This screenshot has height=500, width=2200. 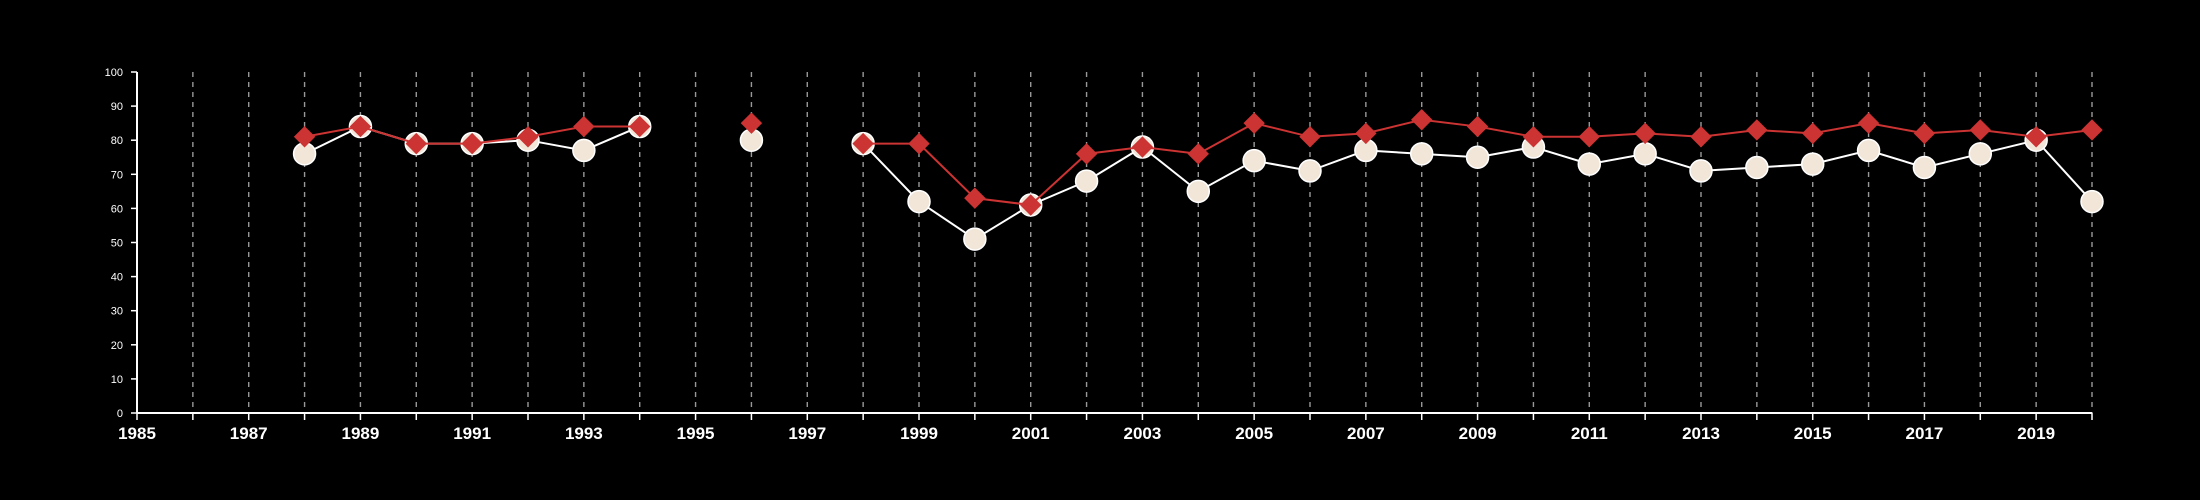 What do you see at coordinates (1925, 433) in the screenshot?
I see `x-tick-label: 2017` at bounding box center [1925, 433].